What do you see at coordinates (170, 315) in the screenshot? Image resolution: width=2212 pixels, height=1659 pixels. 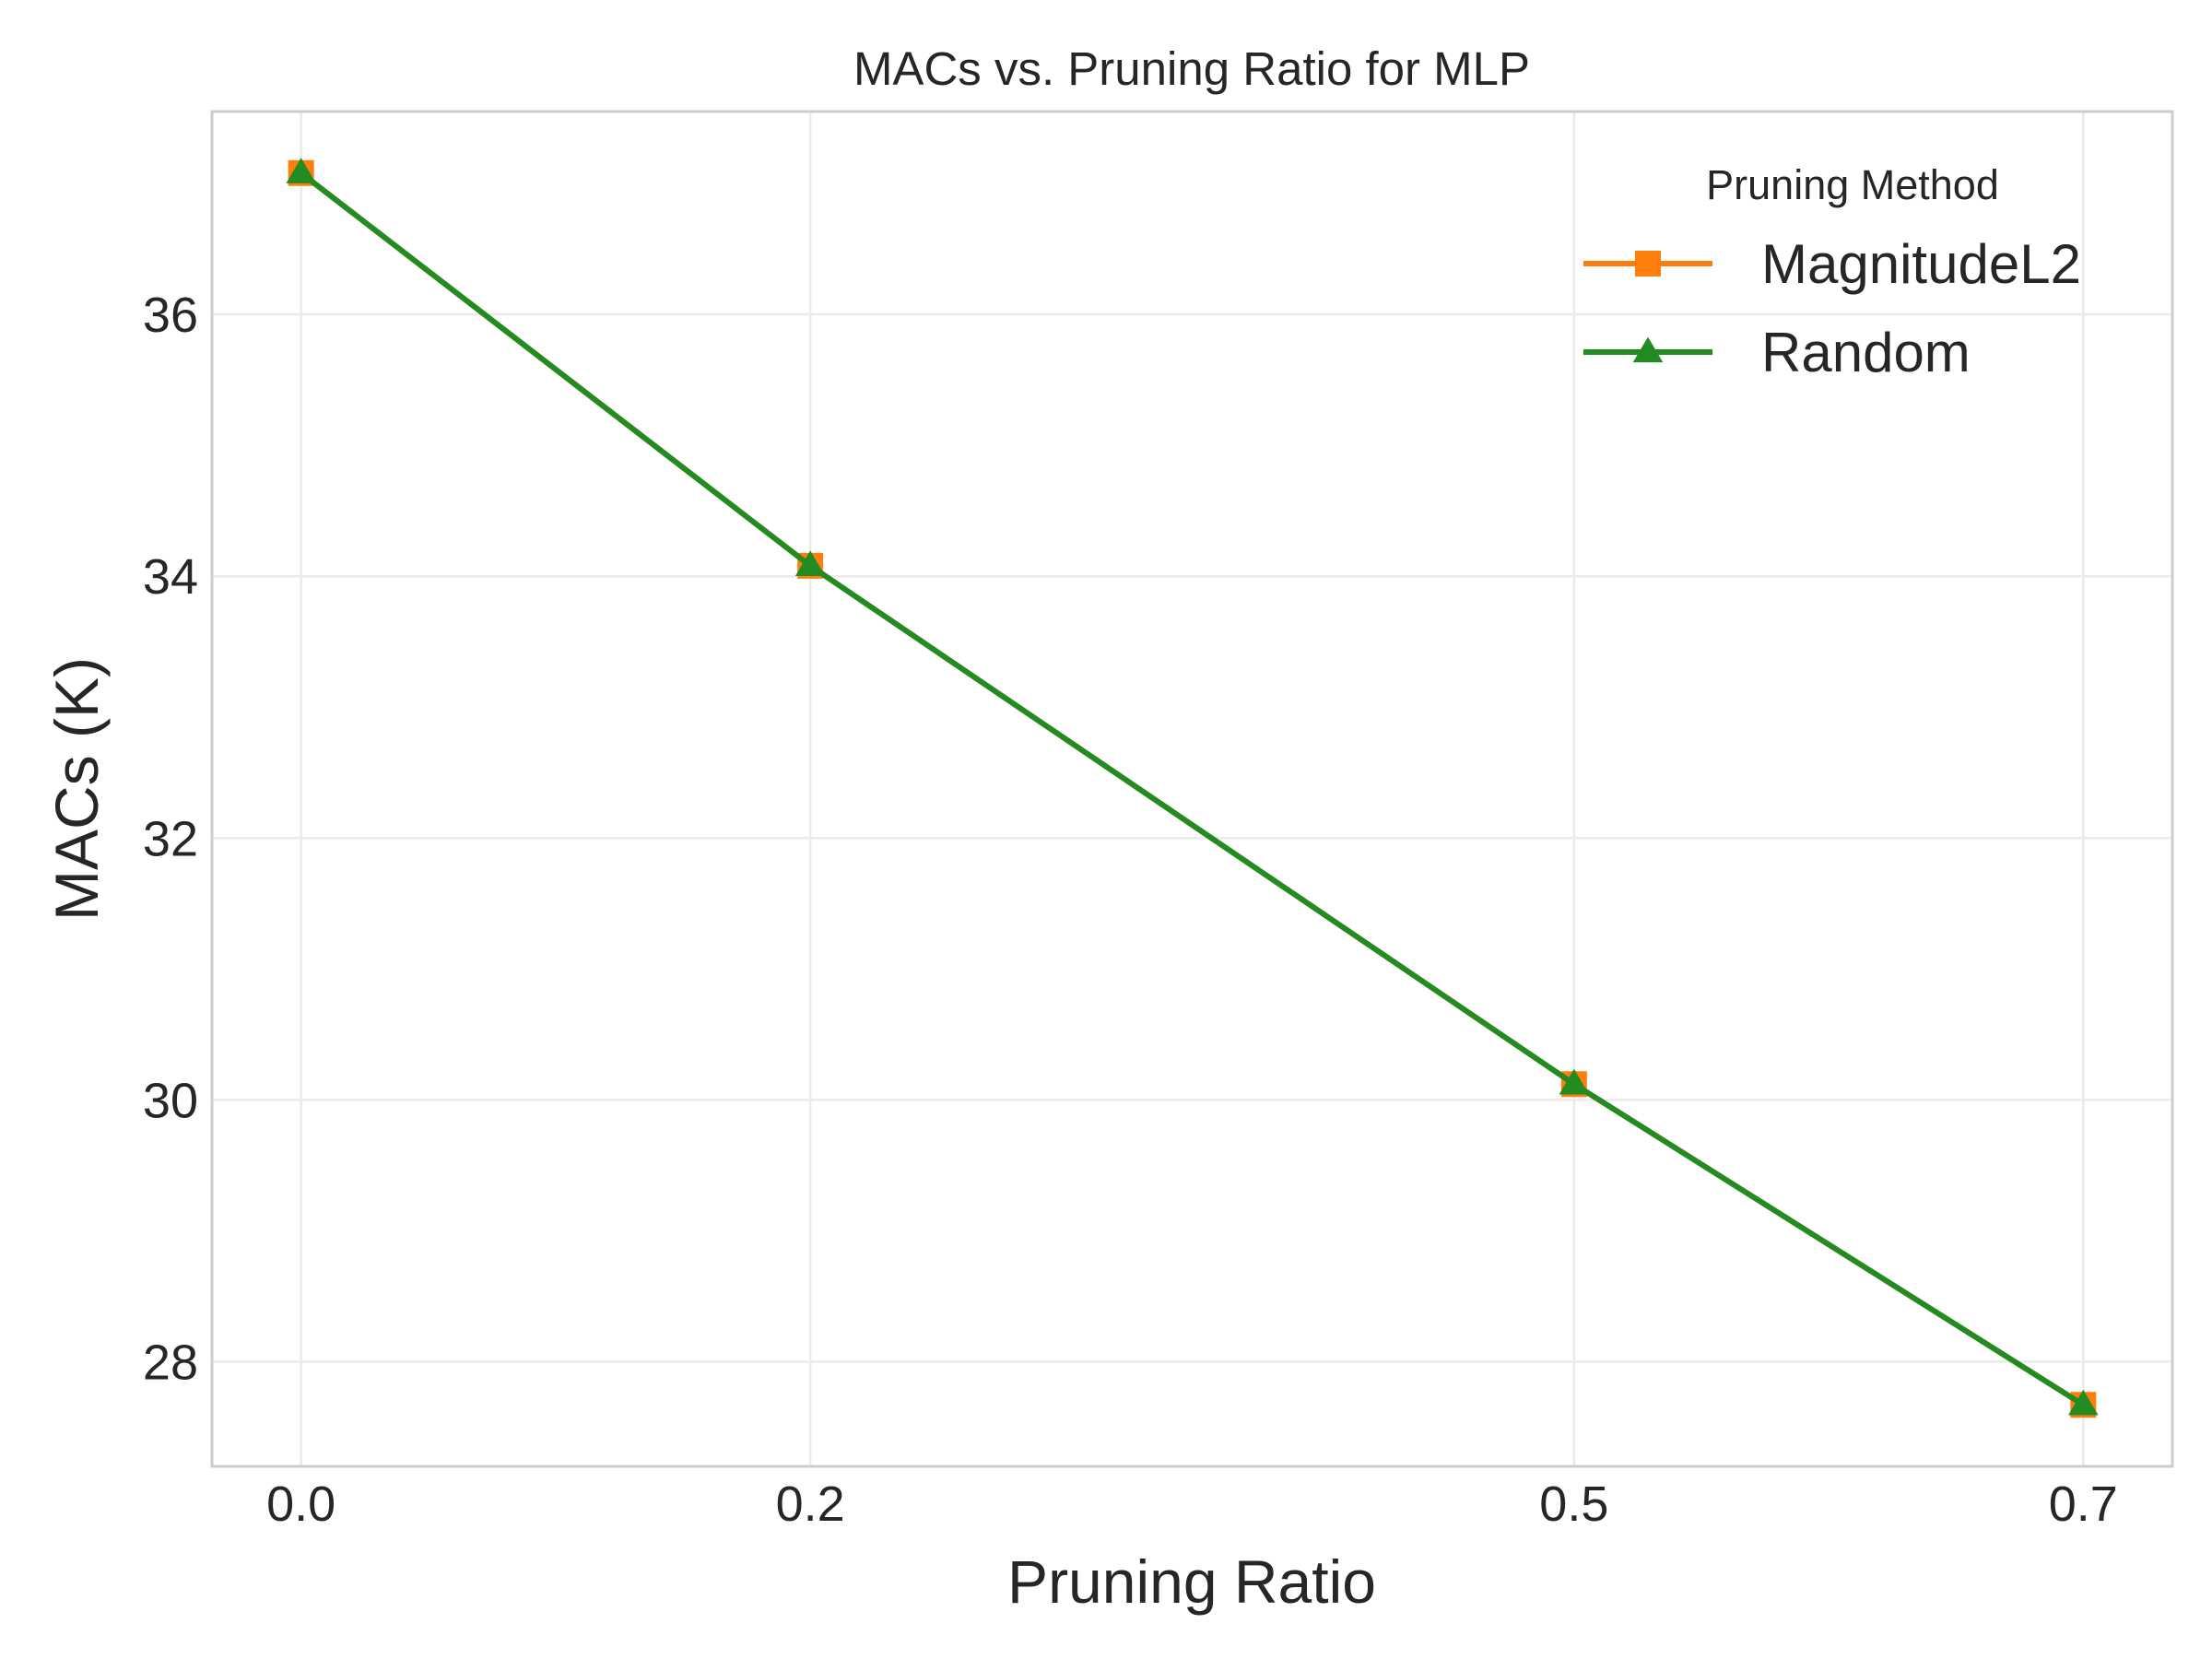 I see `y-tick-label: 36` at bounding box center [170, 315].